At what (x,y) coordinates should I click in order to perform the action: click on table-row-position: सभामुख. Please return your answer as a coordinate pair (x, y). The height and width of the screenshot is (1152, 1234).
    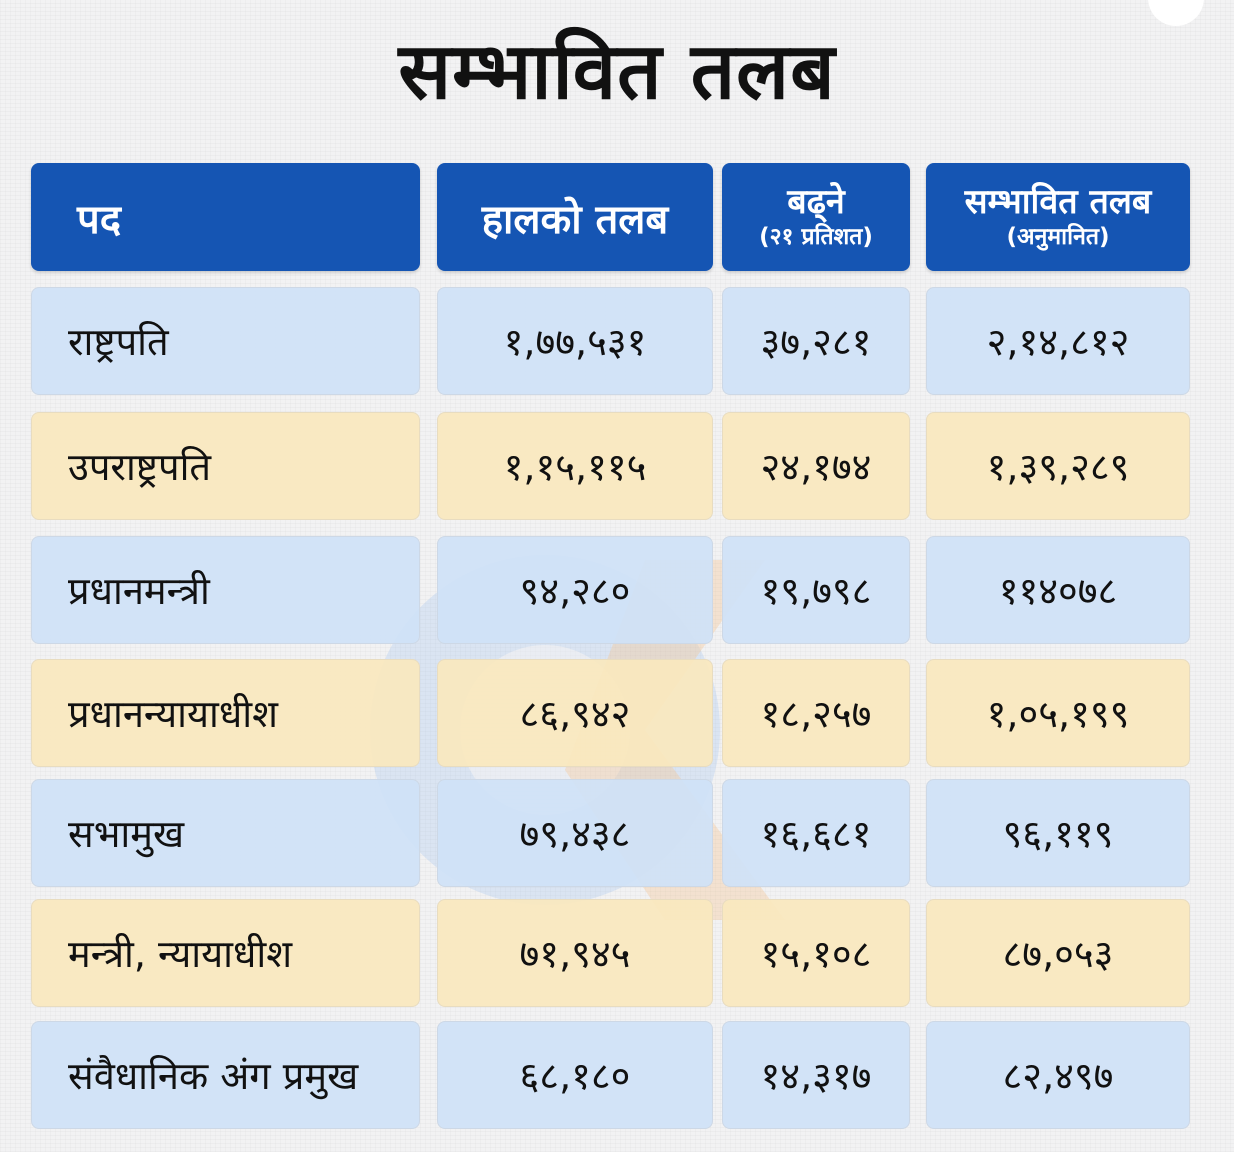
    Looking at the image, I should click on (225, 833).